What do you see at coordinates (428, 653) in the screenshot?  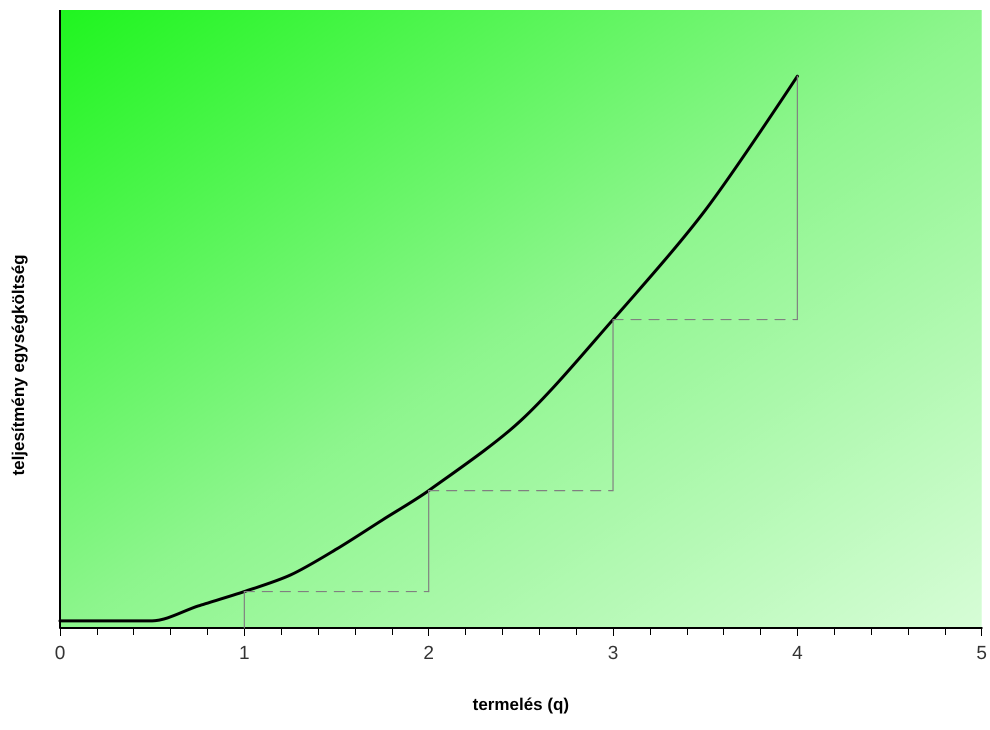 I see `x-tick-label: 2` at bounding box center [428, 653].